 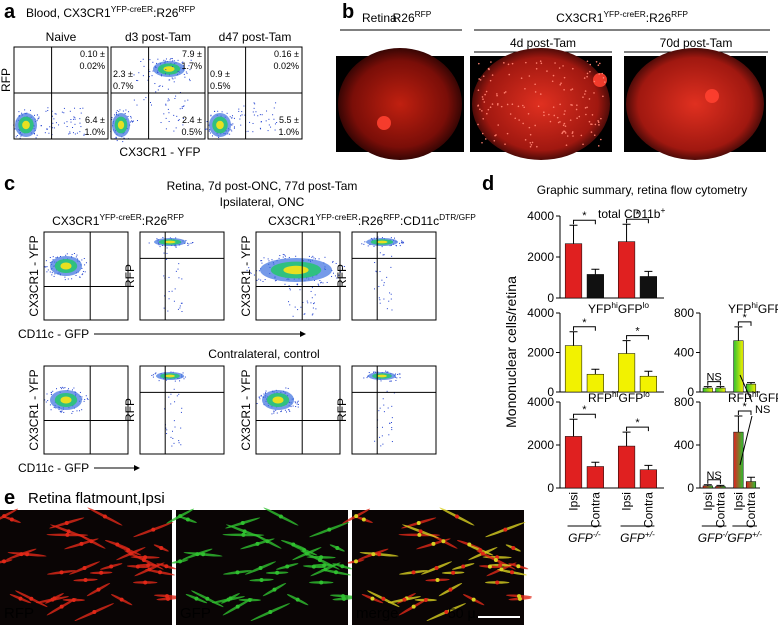 I want to click on panel-title: Retina, 7d post-ONC, 77d post-Tam, so click(x=262, y=186).